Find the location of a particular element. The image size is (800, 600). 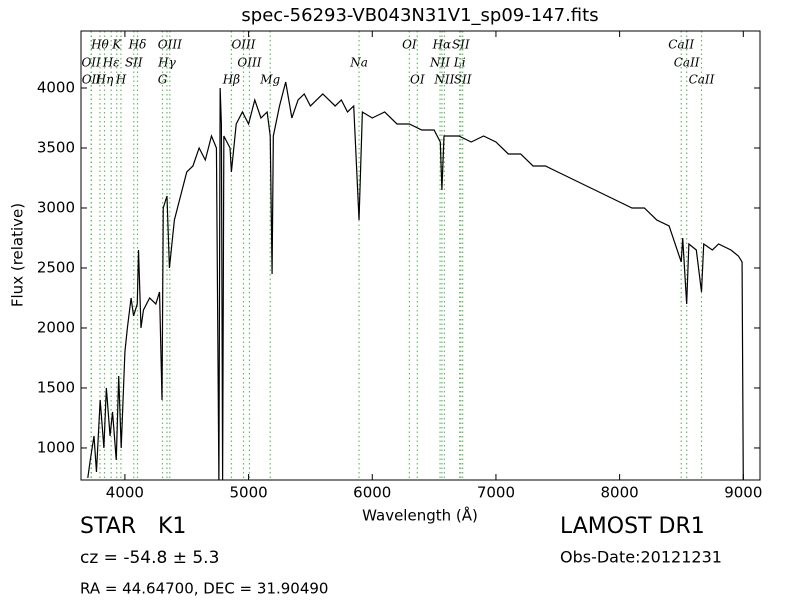

y-tick-label: 2500 is located at coordinates (56, 267).